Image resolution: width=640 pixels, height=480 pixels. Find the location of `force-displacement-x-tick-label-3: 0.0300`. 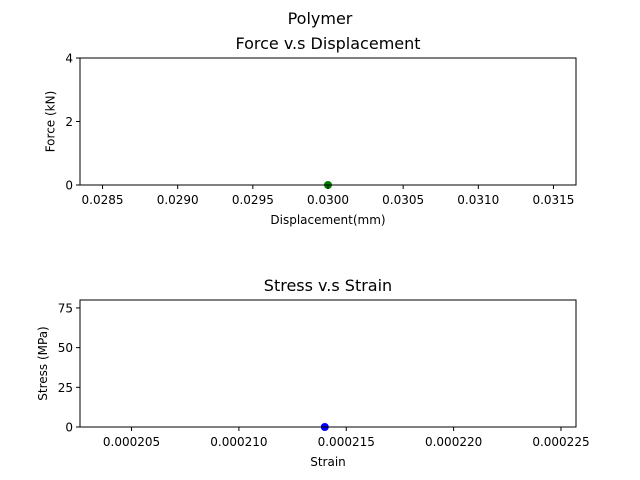

force-displacement-x-tick-label-3: 0.0300 is located at coordinates (328, 200).